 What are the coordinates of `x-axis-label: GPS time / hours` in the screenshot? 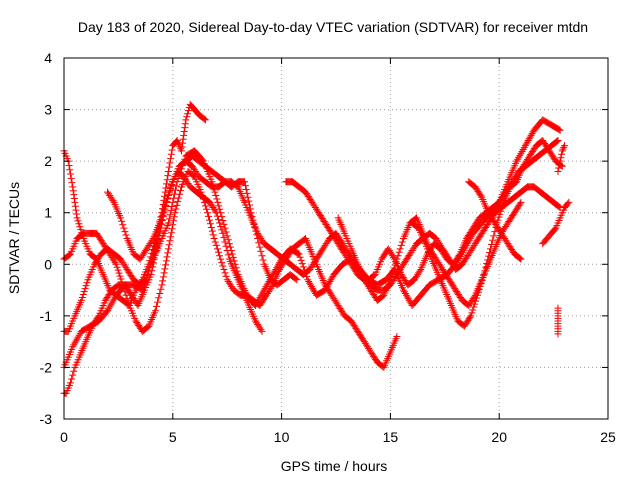 It's located at (334, 466).